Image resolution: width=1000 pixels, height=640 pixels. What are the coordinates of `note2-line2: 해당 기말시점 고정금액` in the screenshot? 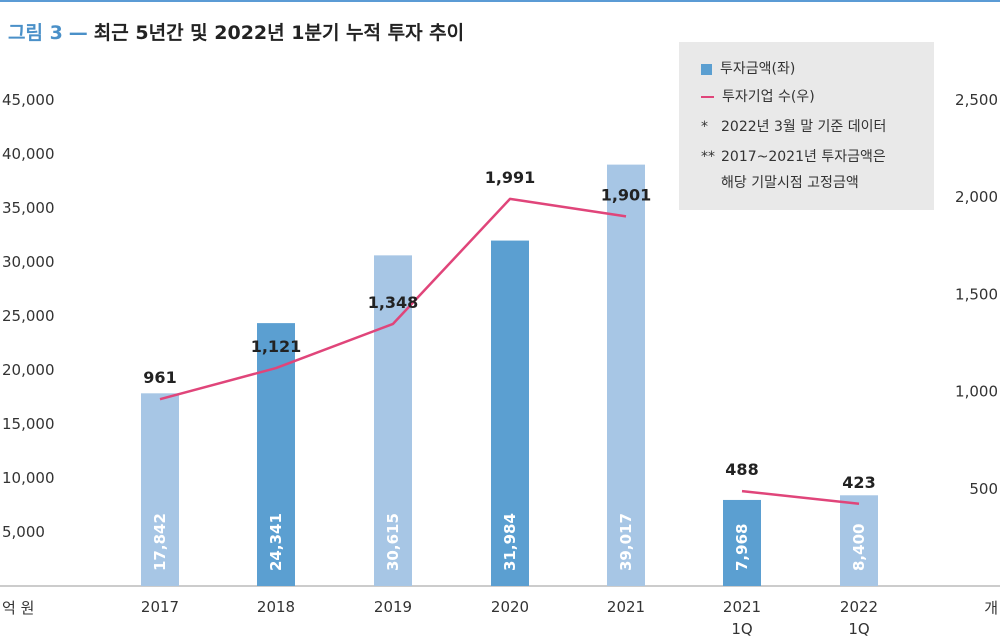 It's located at (790, 183).